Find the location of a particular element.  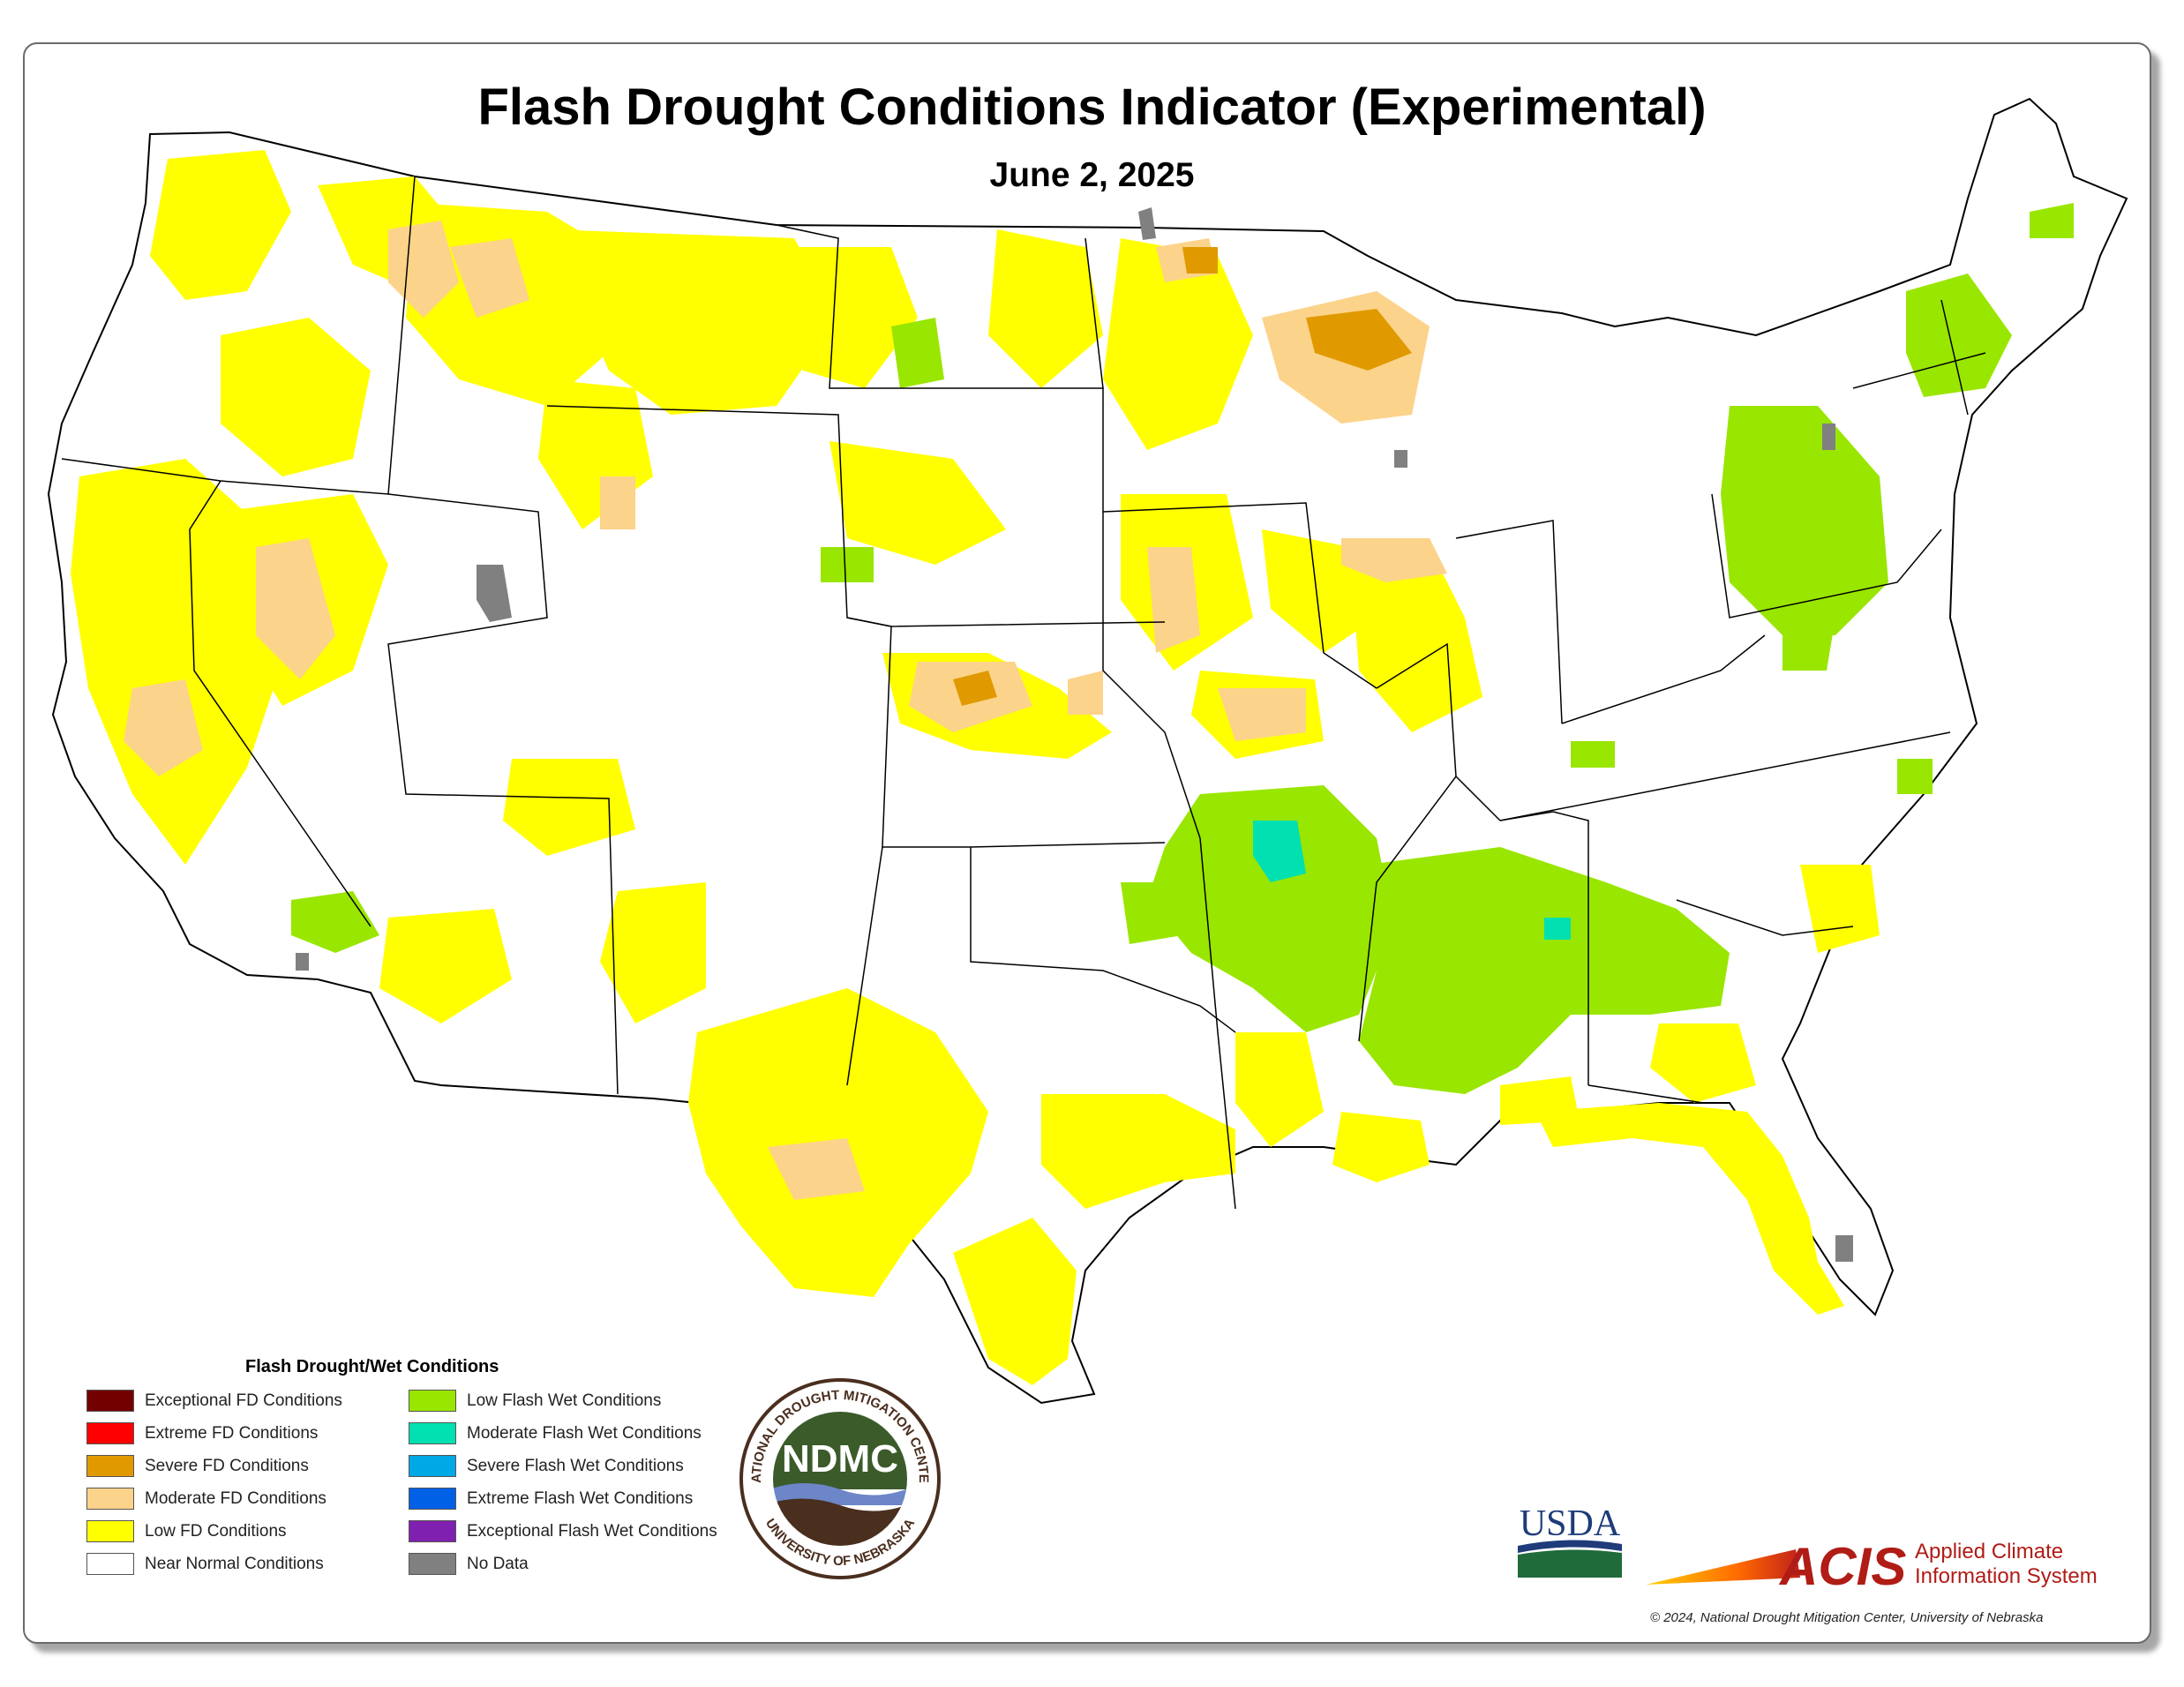

acis-line1: Applied Climate is located at coordinates (1989, 1551).